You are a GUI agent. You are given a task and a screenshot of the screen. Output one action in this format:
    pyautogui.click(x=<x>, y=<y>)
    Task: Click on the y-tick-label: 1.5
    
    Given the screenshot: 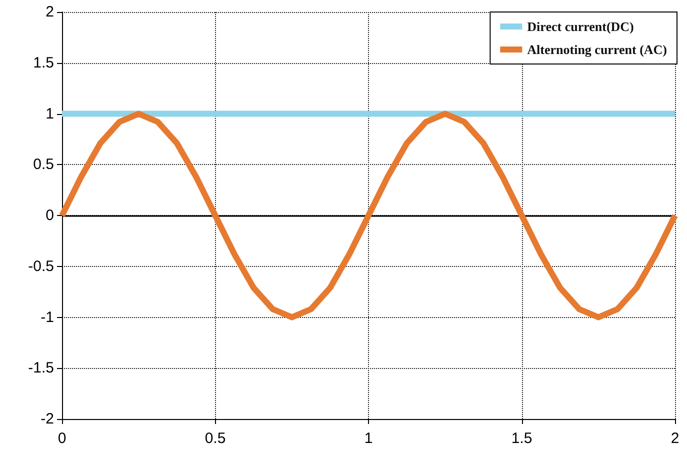 What is the action you would take?
    pyautogui.click(x=43, y=63)
    